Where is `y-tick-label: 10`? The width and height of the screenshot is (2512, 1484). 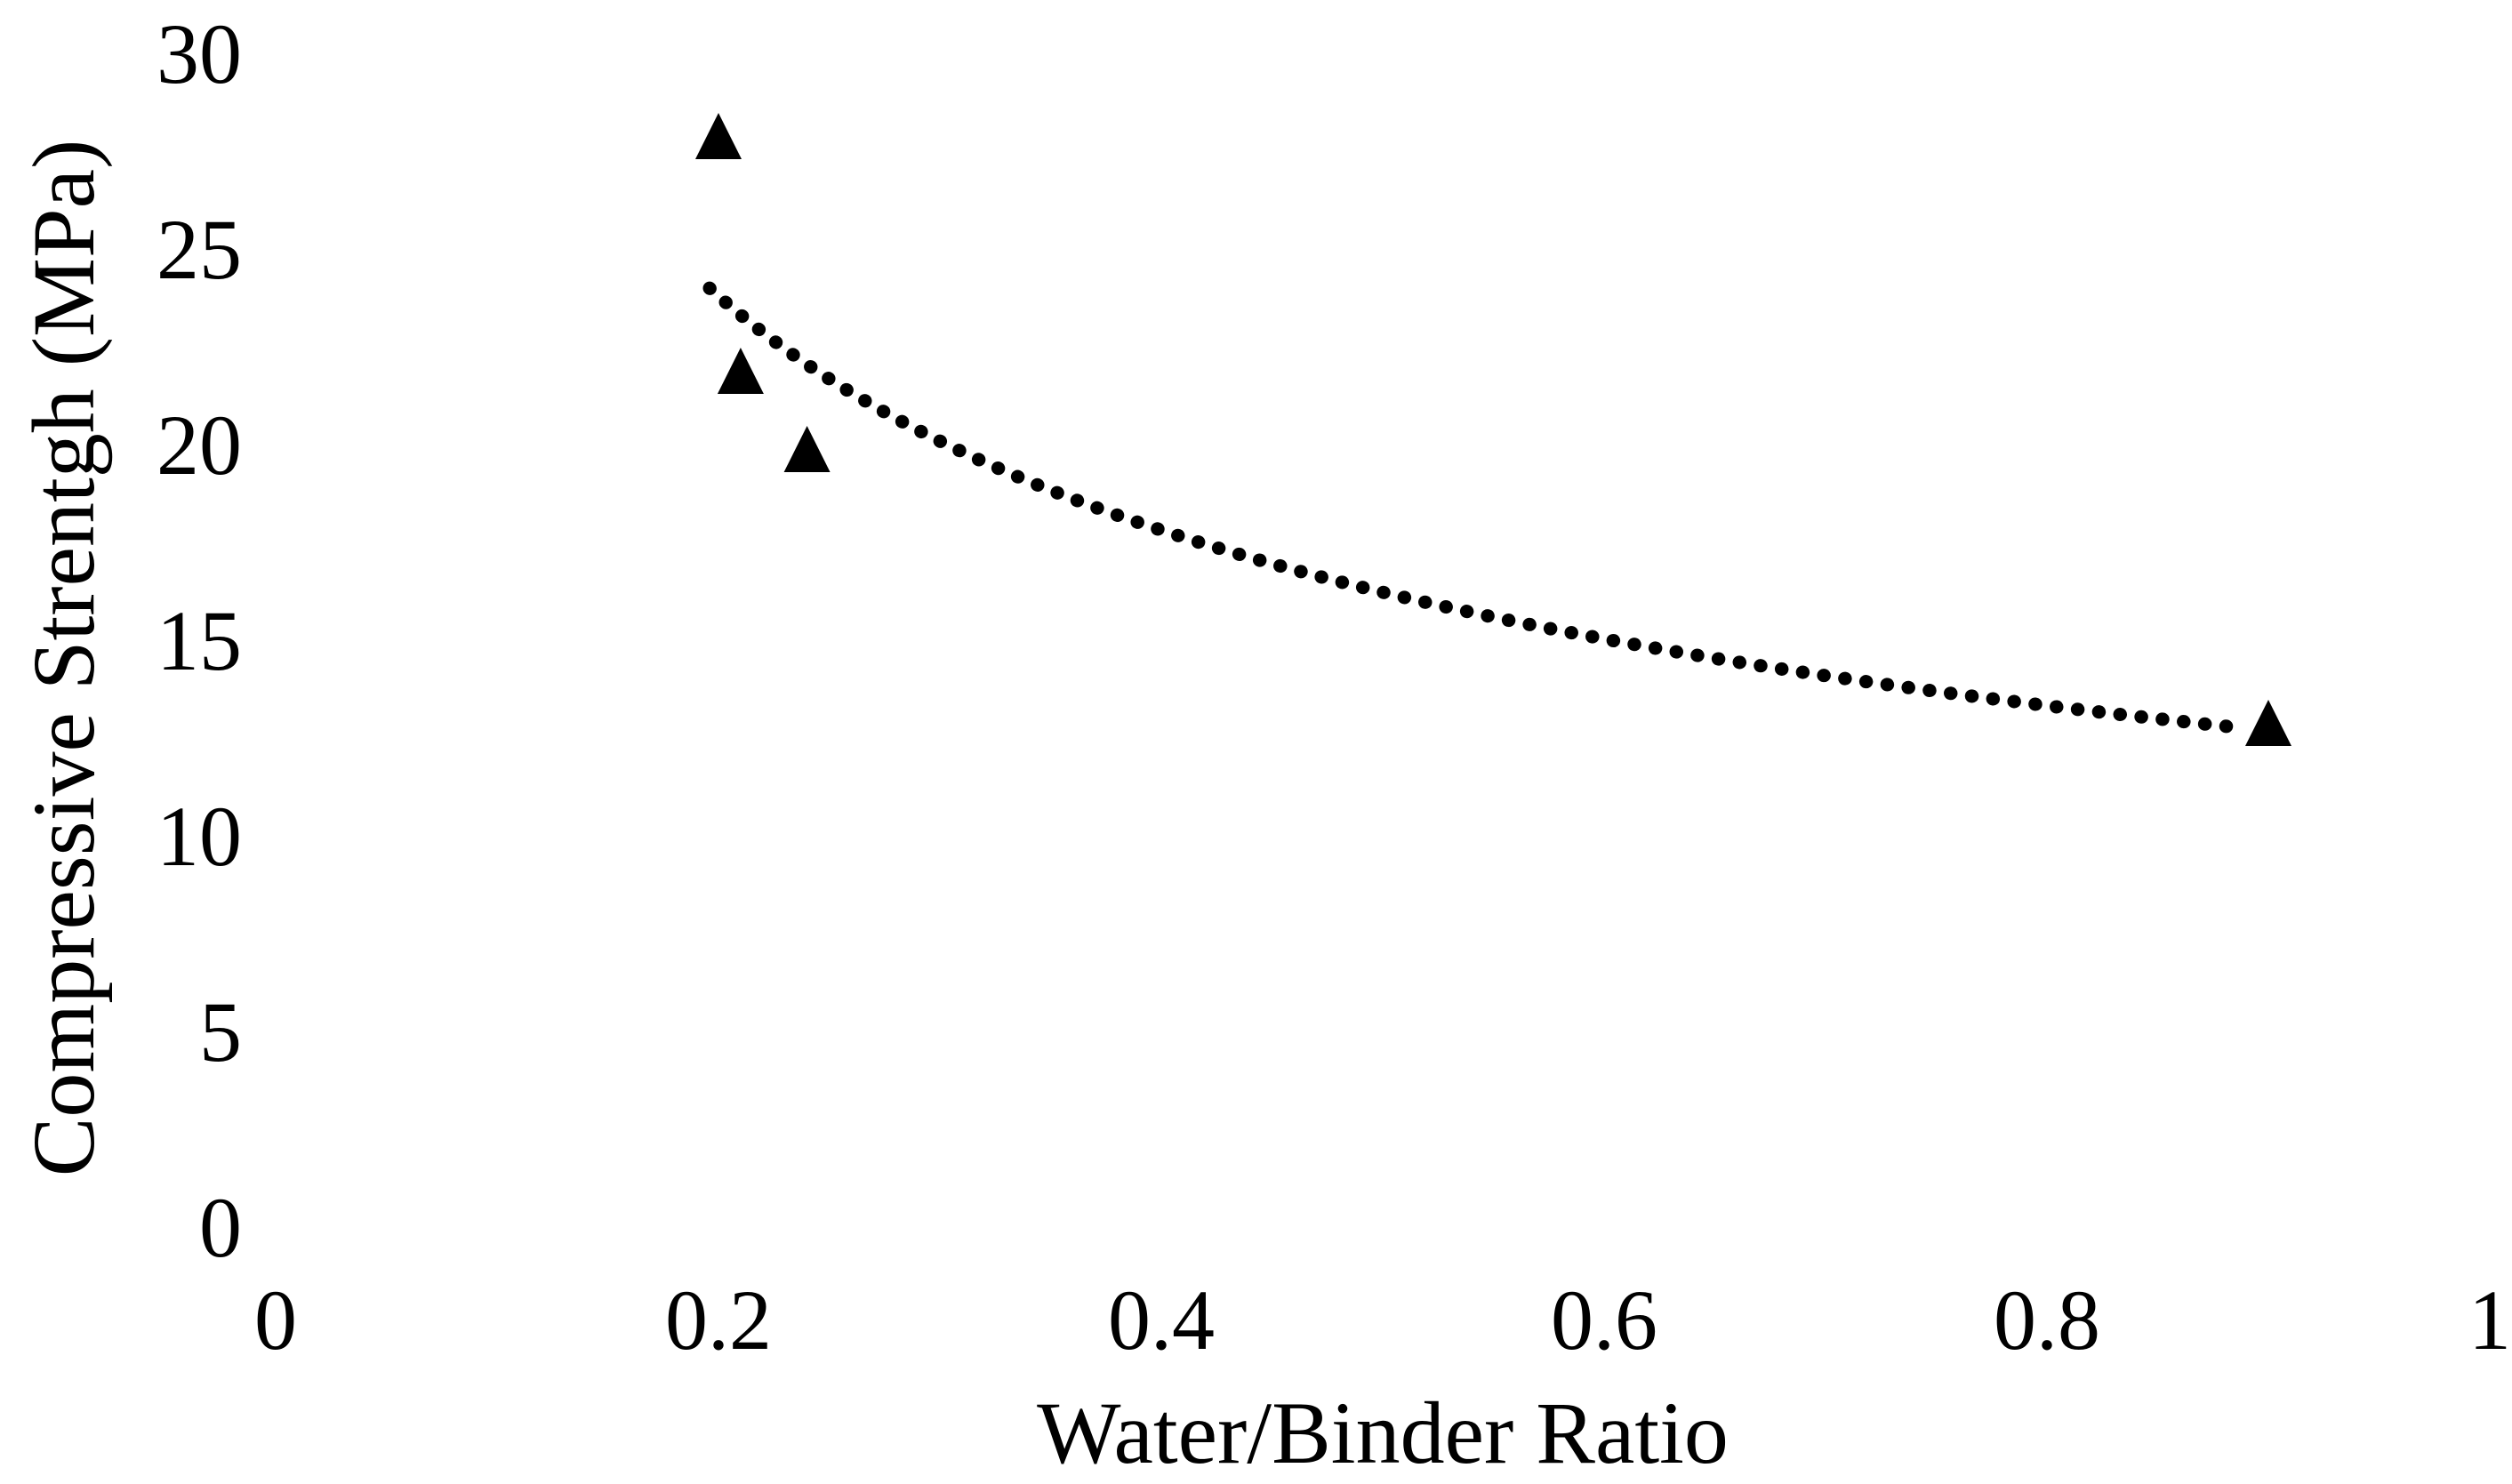
y-tick-label: 10 is located at coordinates (199, 837).